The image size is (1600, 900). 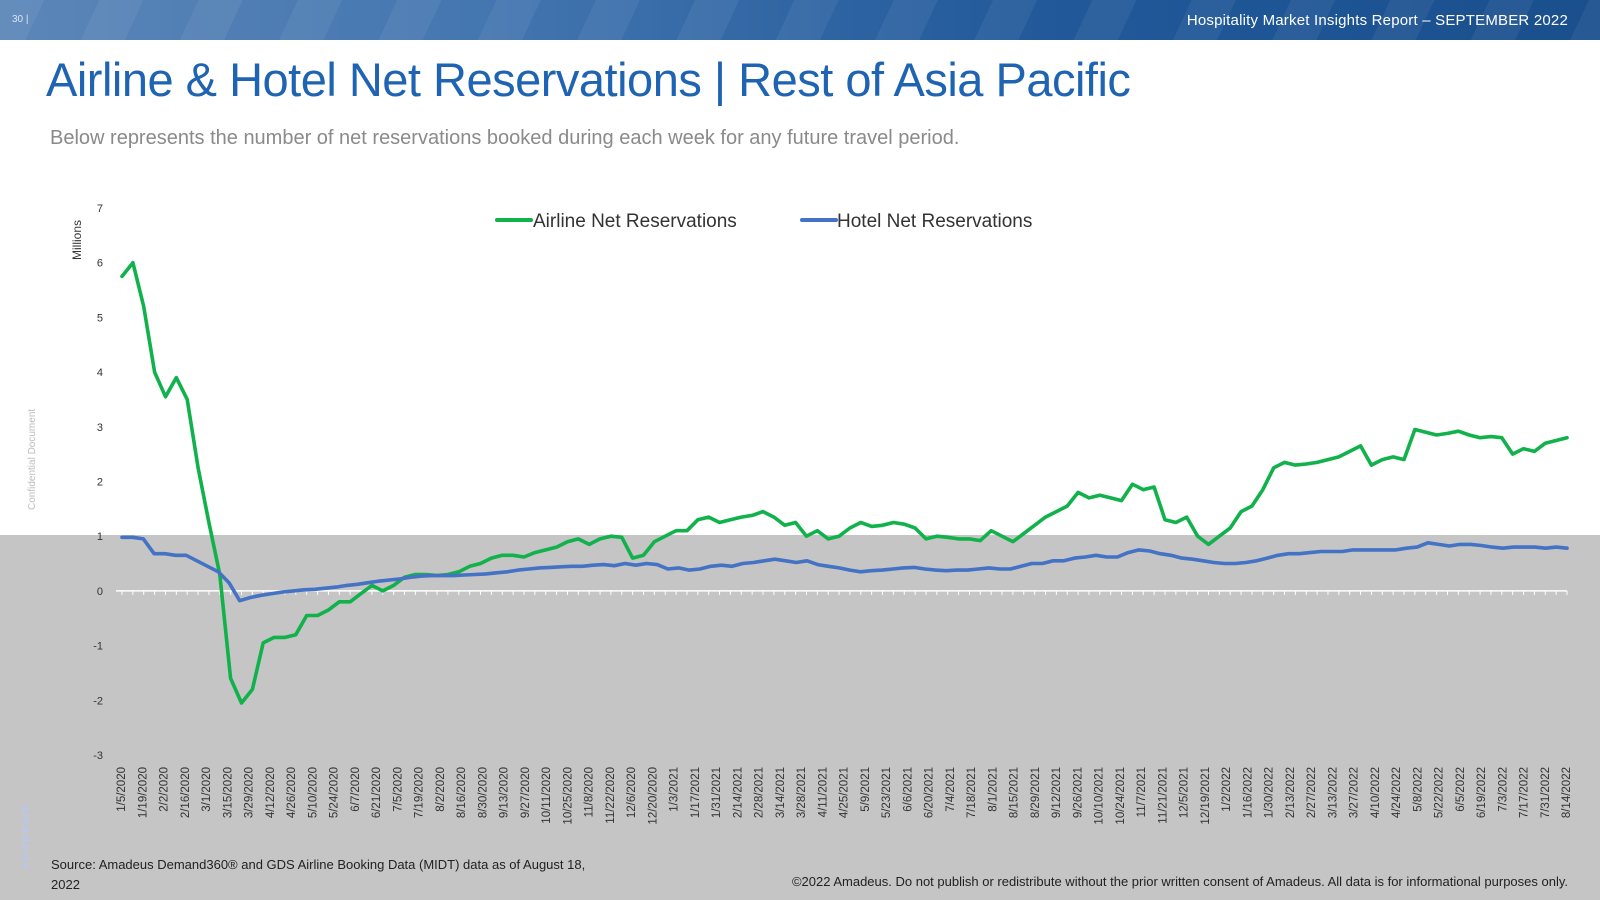 I want to click on x-tick-label: 7/31/2022, so click(x=1546, y=792).